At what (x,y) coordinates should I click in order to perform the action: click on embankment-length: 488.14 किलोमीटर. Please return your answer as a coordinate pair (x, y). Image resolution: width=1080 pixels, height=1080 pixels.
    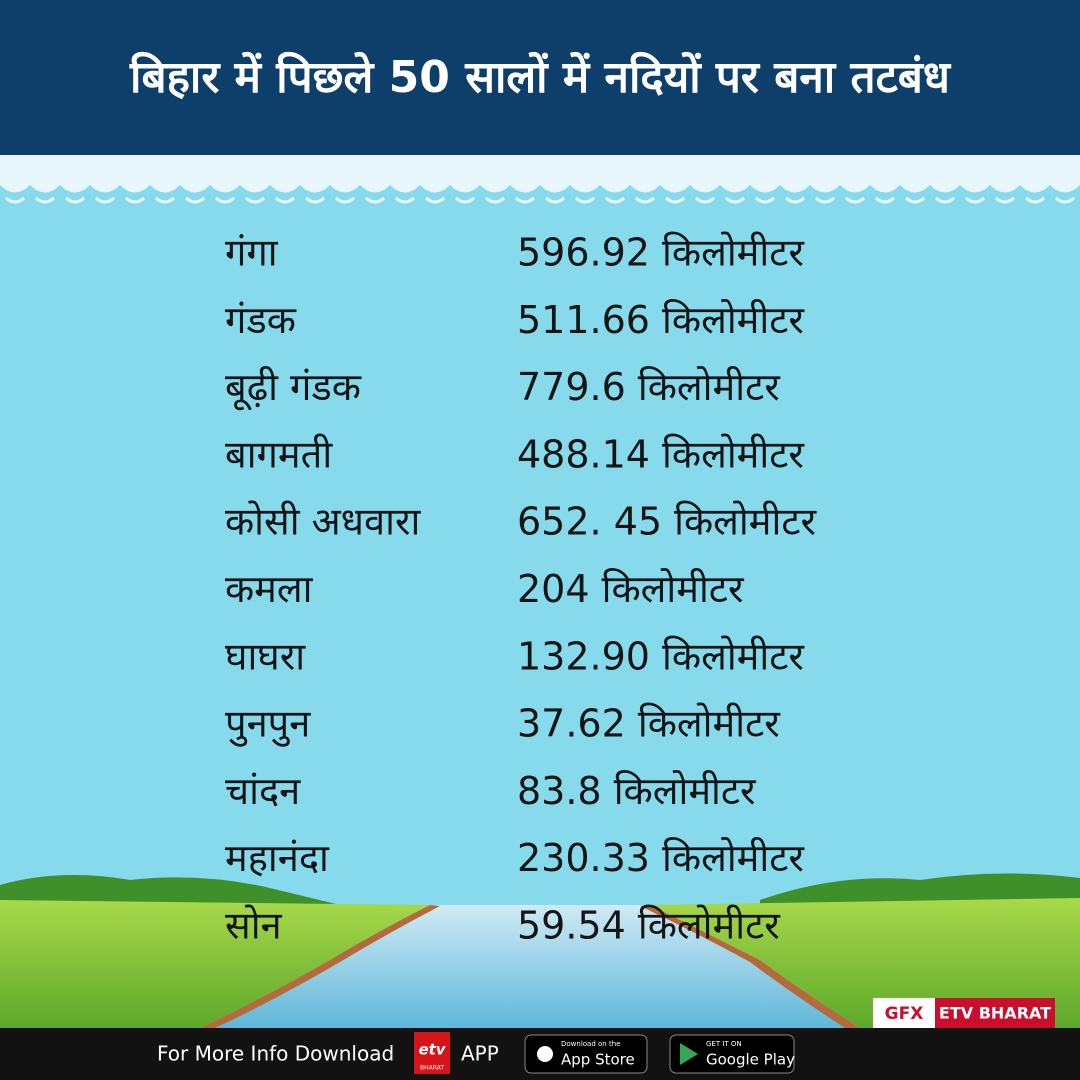
    Looking at the image, I should click on (661, 454).